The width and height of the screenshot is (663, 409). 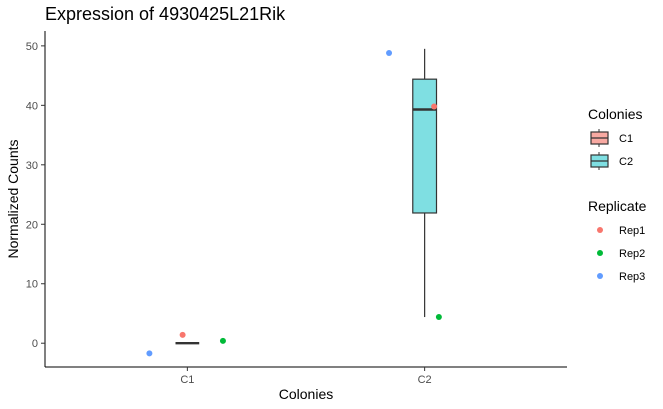 What do you see at coordinates (434, 106) in the screenshot?
I see `point-c2-rep1` at bounding box center [434, 106].